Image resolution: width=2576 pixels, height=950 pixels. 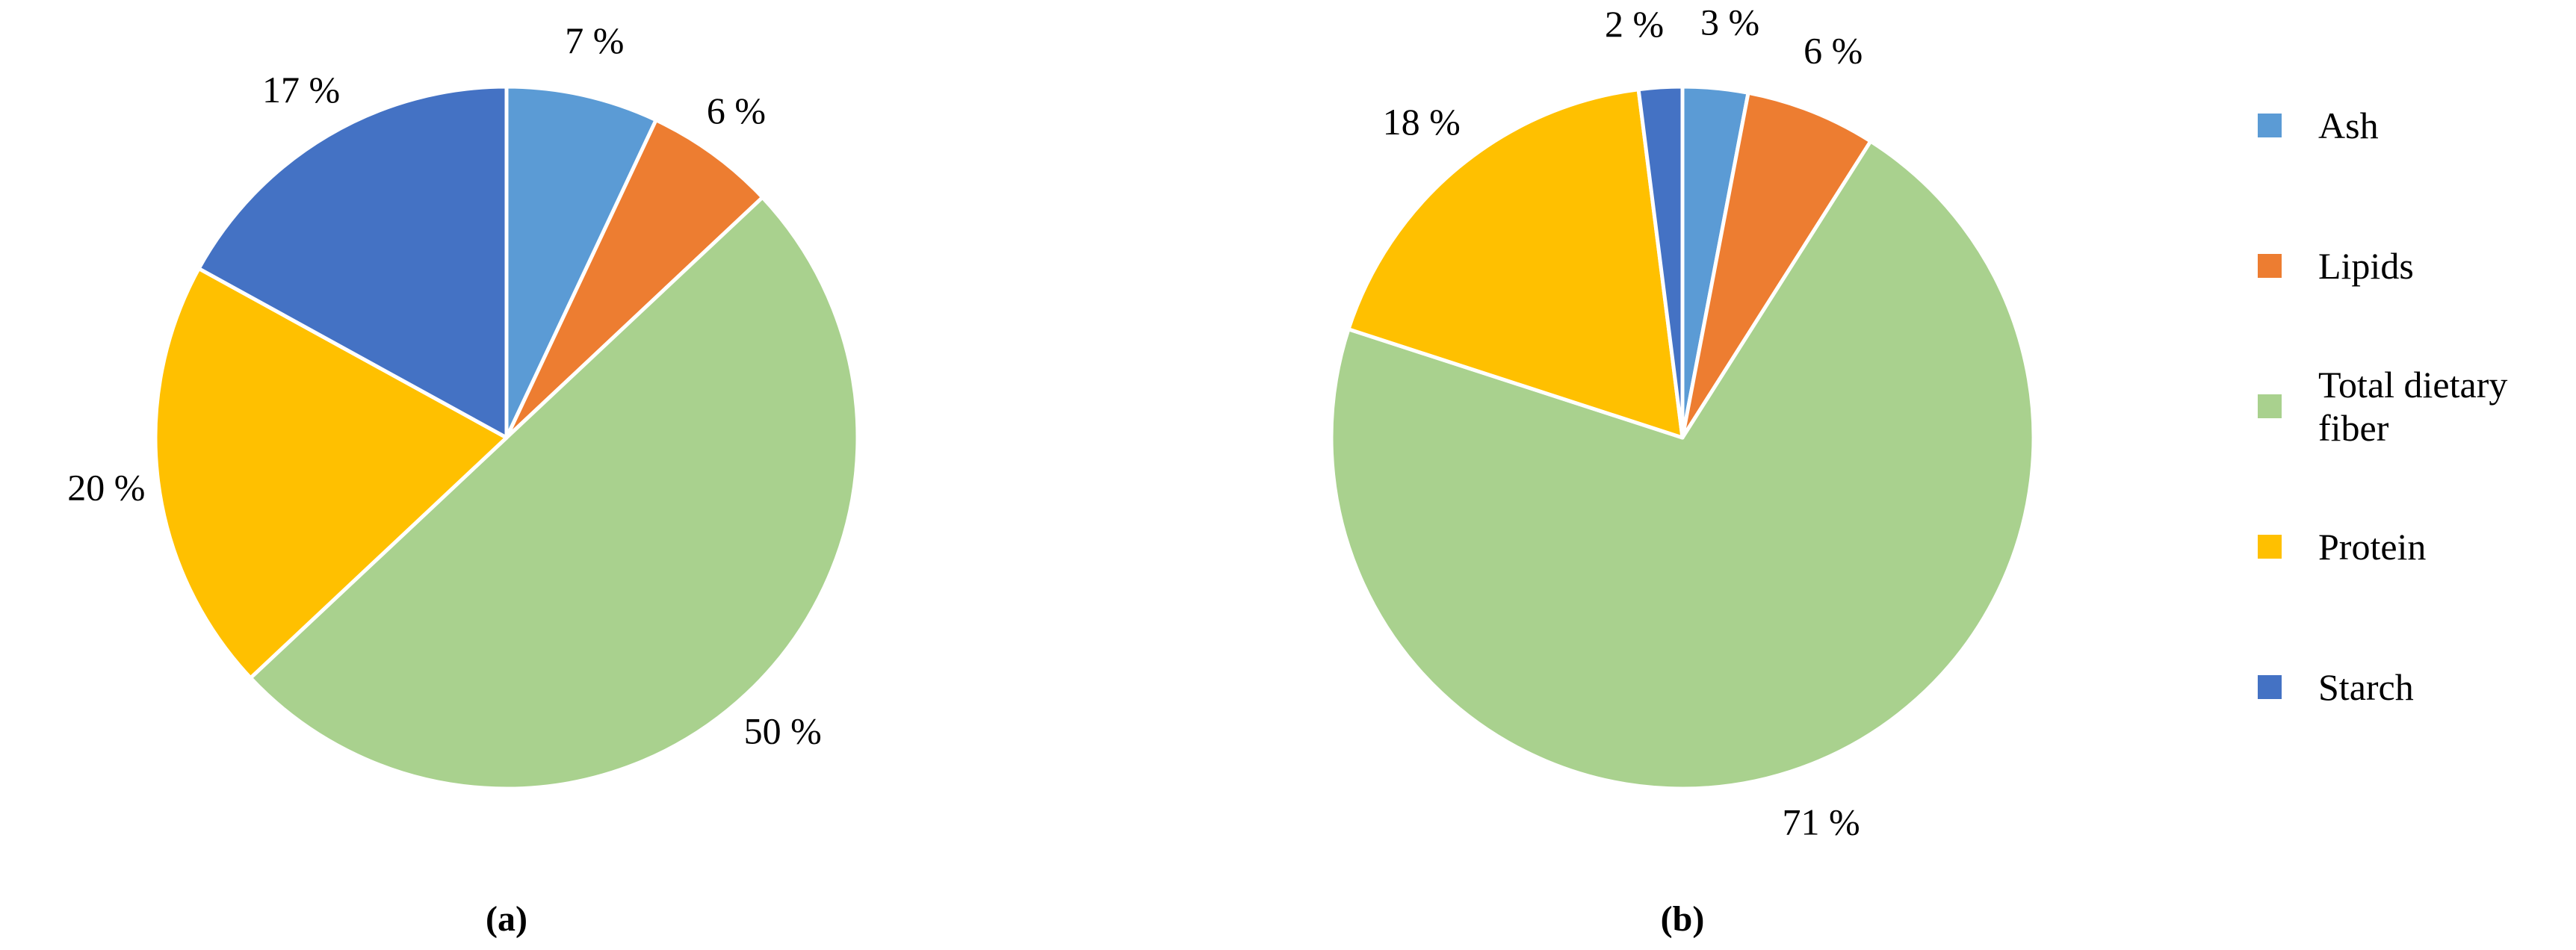 I want to click on legend-item-lipids: Lipids, so click(x=2336, y=266).